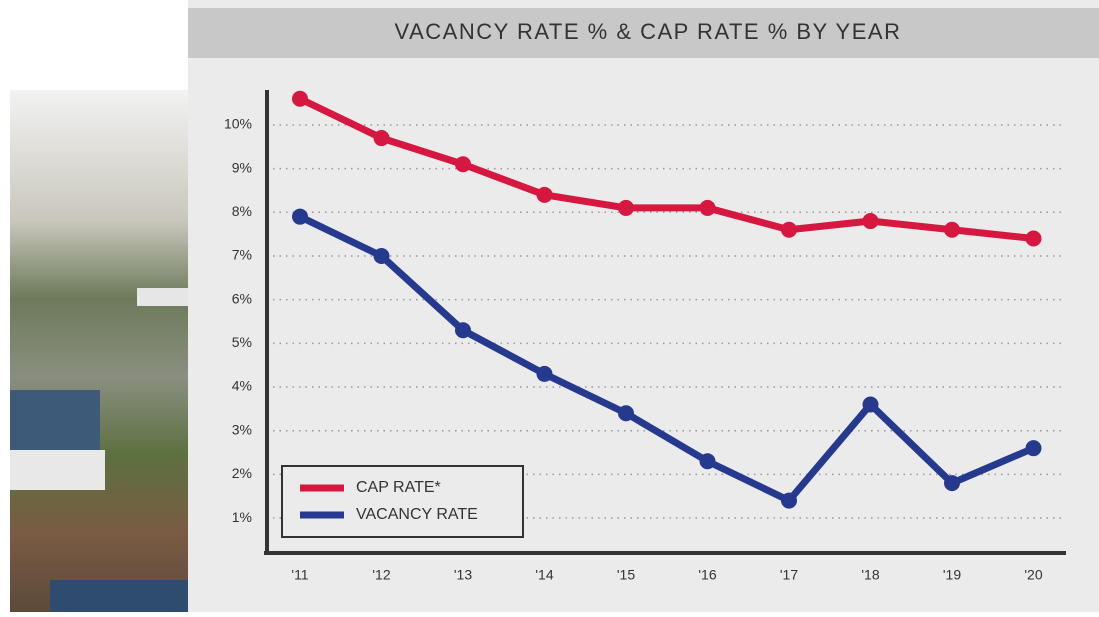  I want to click on y-tick-label: 1%, so click(242, 517).